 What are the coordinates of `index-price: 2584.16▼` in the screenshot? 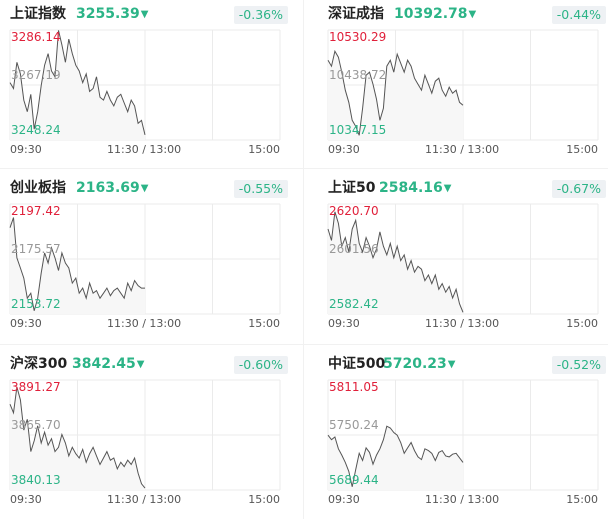 It's located at (415, 188).